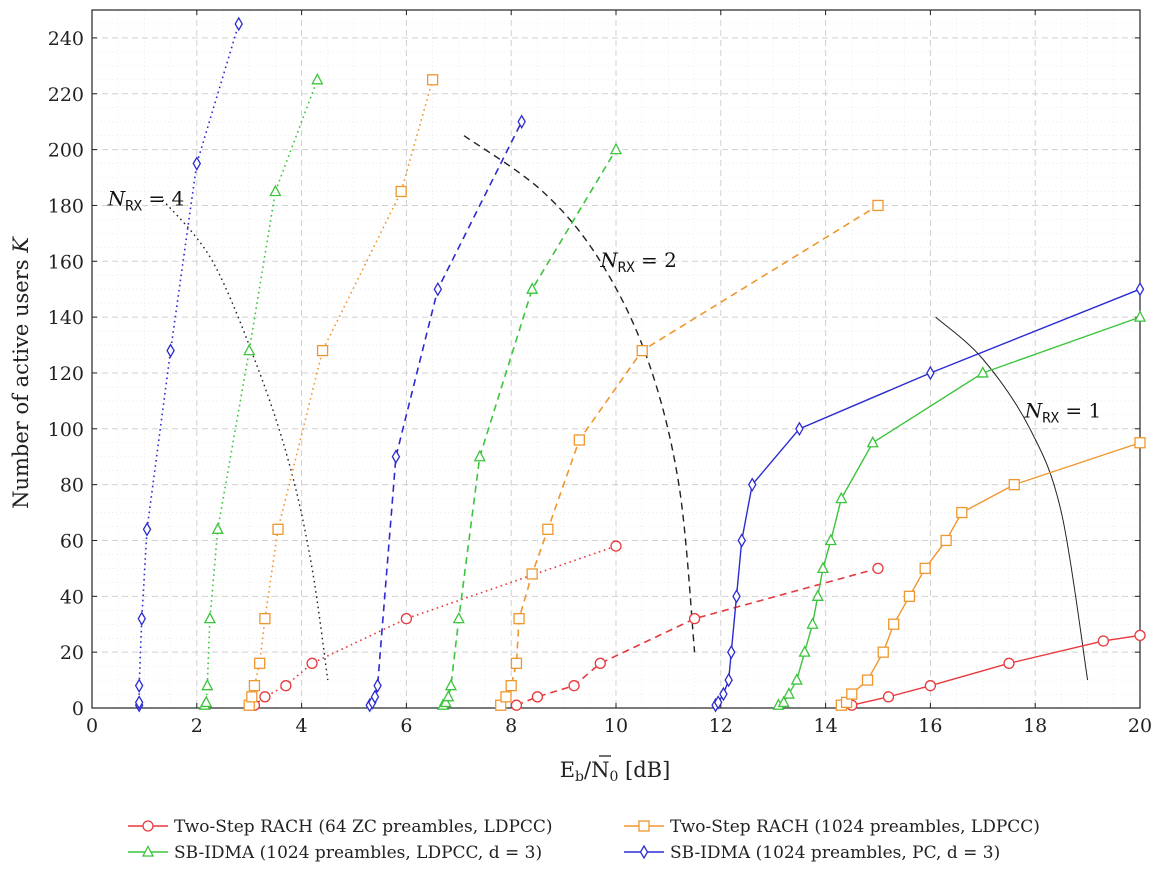 The height and width of the screenshot is (895, 1154). I want to click on x-tick-label: 10, so click(616, 726).